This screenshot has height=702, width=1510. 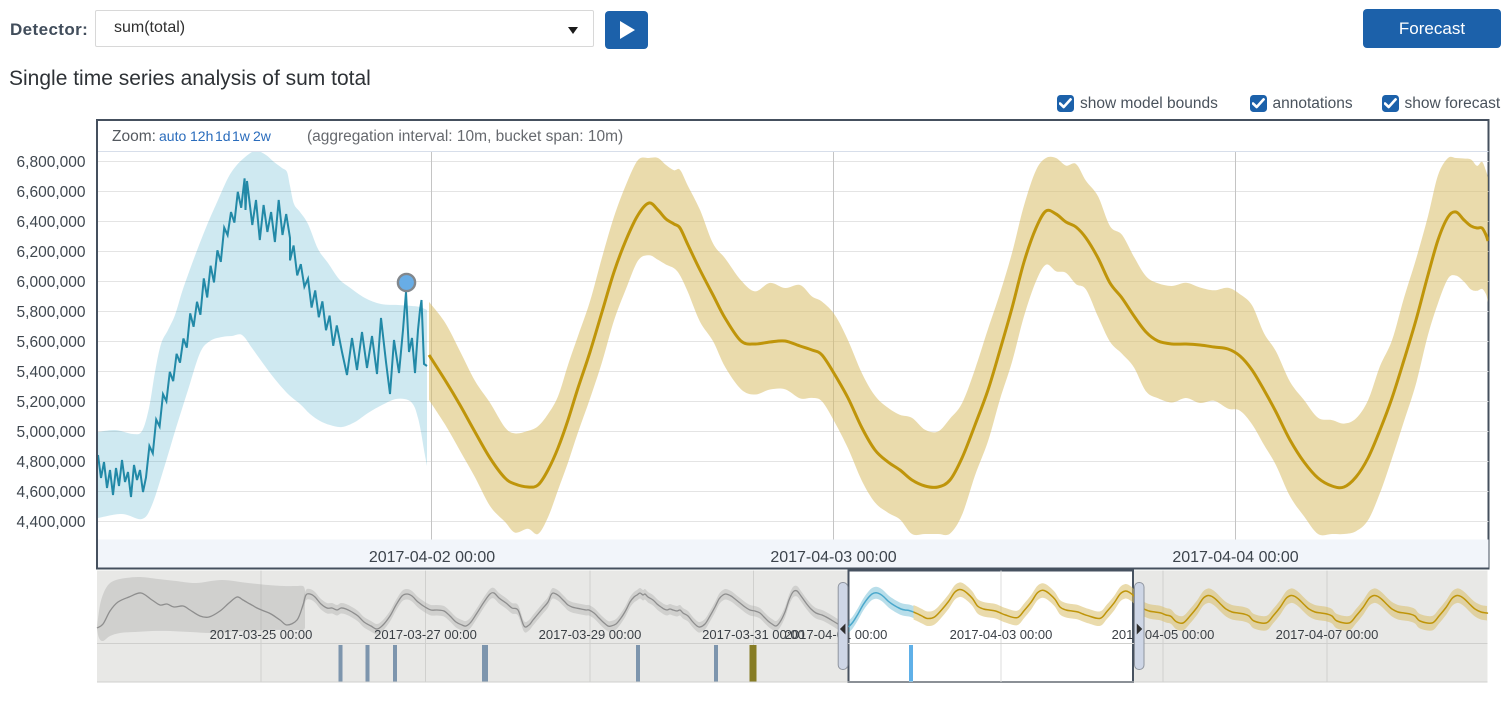 I want to click on svg-text: 5,600,000, so click(x=51, y=342).